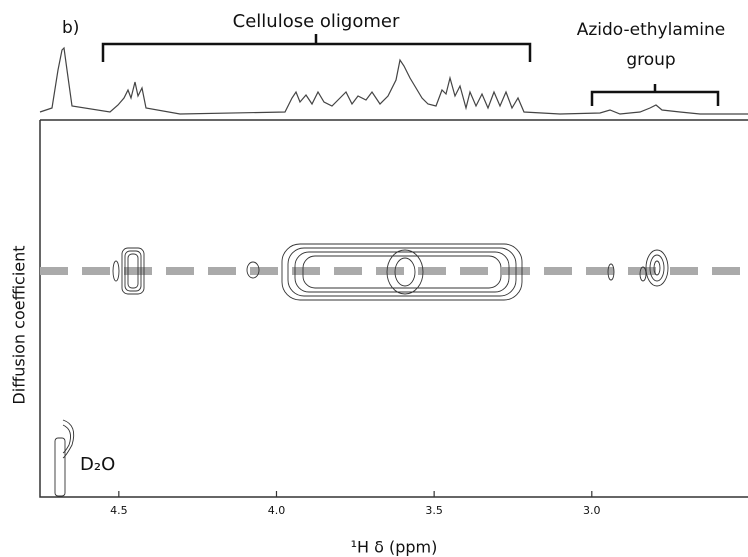  What do you see at coordinates (70, 28) in the screenshot?
I see `panel-label: b)` at bounding box center [70, 28].